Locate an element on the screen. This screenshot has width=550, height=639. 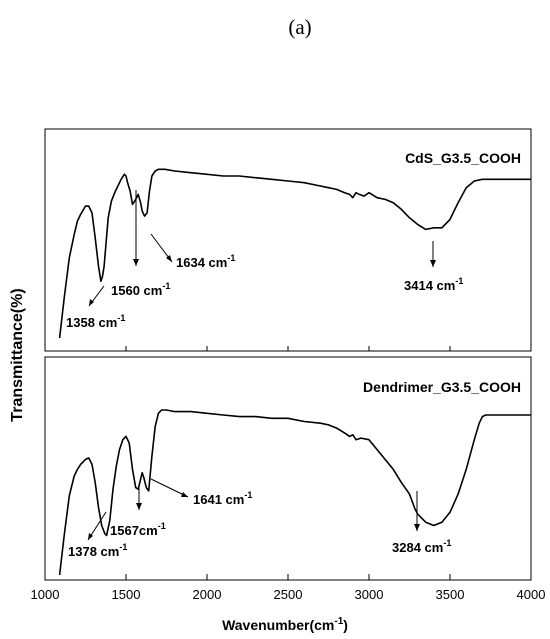
label-1641: 1641 cm-1 is located at coordinates (222, 498).